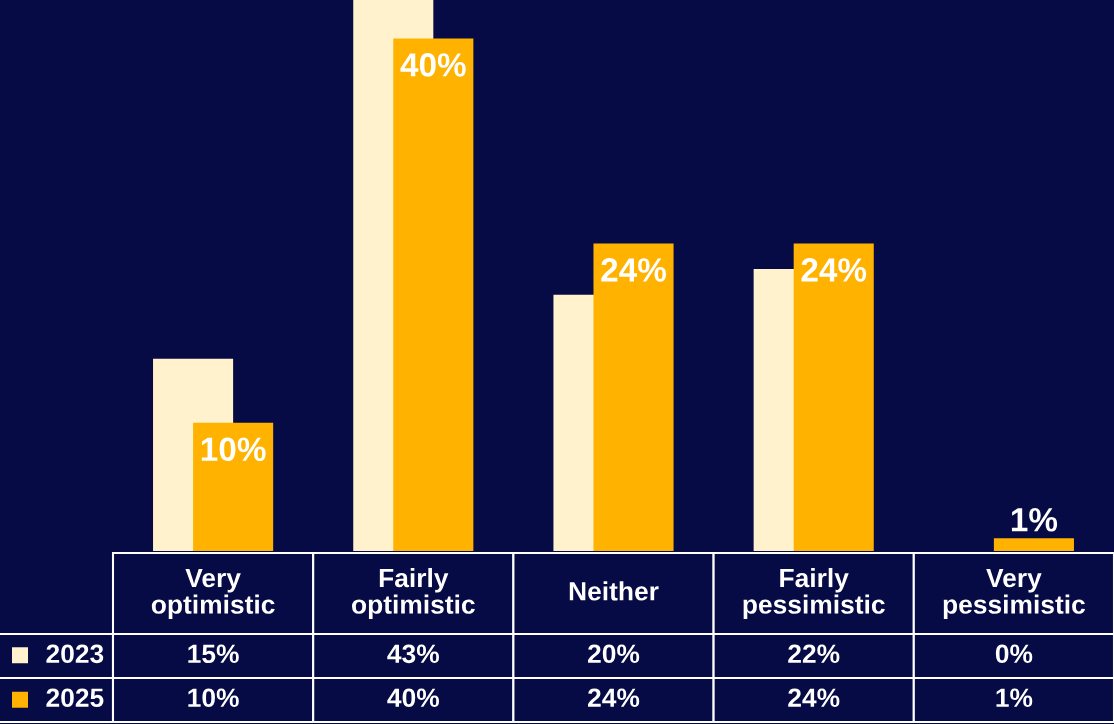 The height and width of the screenshot is (724, 1114). Describe the element at coordinates (413, 654) in the screenshot. I see `data-label: 43%` at that location.